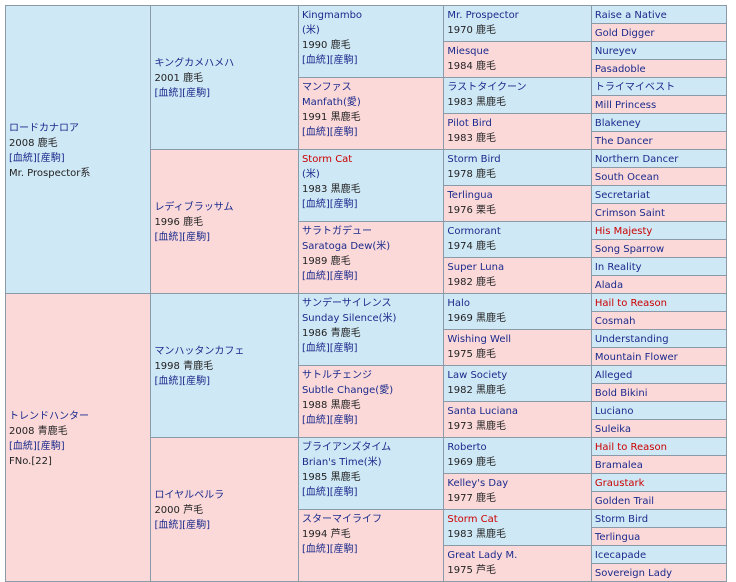 Image resolution: width=736 pixels, height=582 pixels. Describe the element at coordinates (635, 87) in the screenshot. I see `gen5-name: トライマイベスト` at that location.